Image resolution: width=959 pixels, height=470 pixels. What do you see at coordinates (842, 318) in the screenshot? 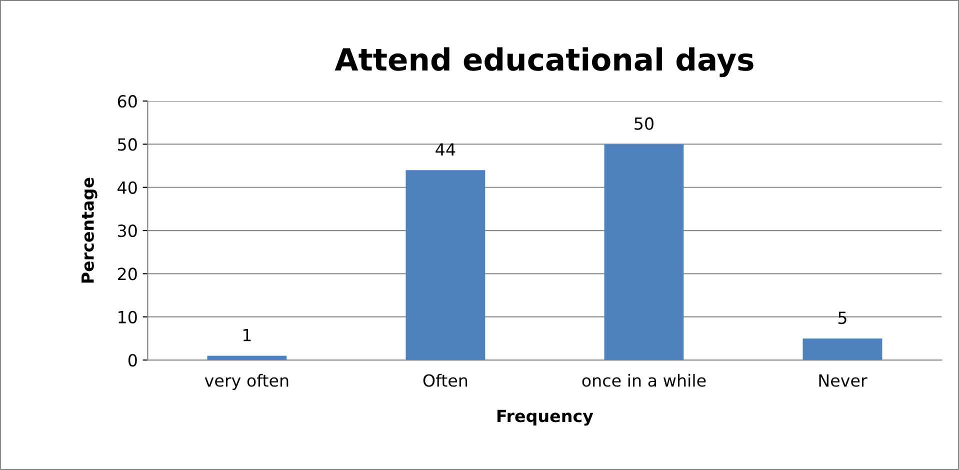
I see `data-label: 5` at bounding box center [842, 318].